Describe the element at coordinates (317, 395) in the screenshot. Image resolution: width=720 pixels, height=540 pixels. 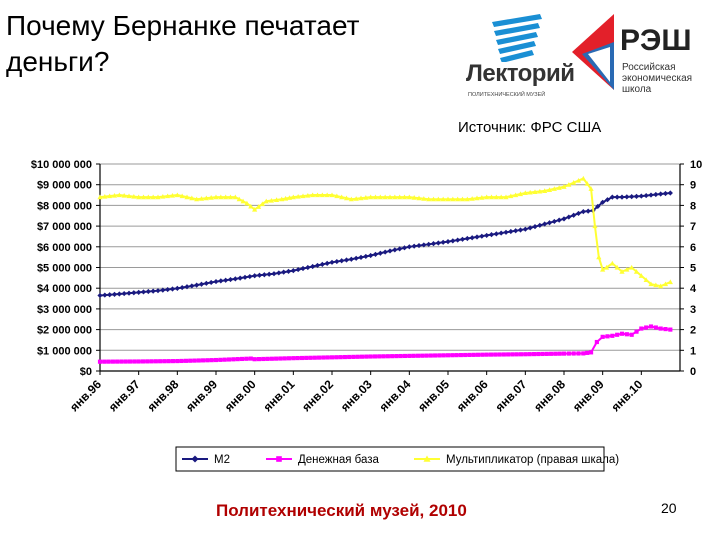
I see `x-tick-label: янв.02` at that location.